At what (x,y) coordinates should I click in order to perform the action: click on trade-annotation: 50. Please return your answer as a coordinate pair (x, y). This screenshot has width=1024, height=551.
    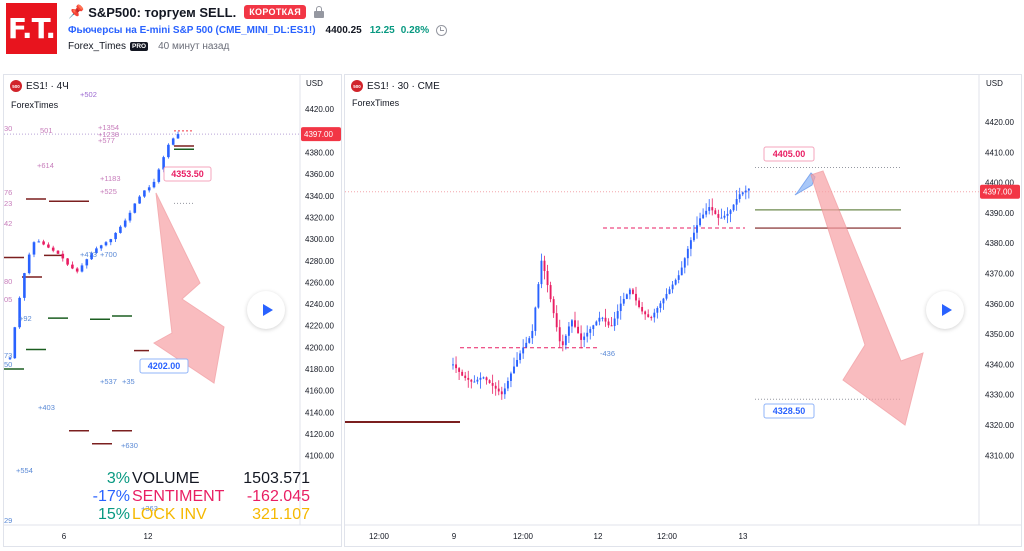
    Looking at the image, I should click on (8, 364).